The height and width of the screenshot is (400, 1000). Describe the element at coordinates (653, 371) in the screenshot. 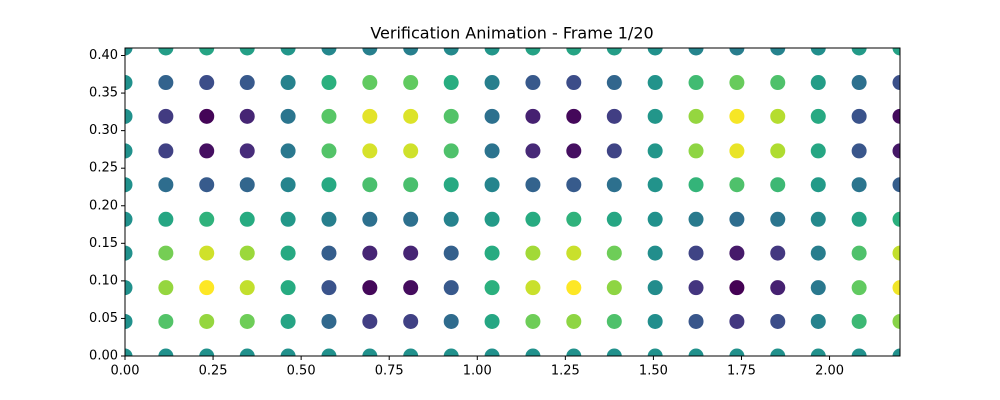

I see `x-tick-label: 1.50` at that location.